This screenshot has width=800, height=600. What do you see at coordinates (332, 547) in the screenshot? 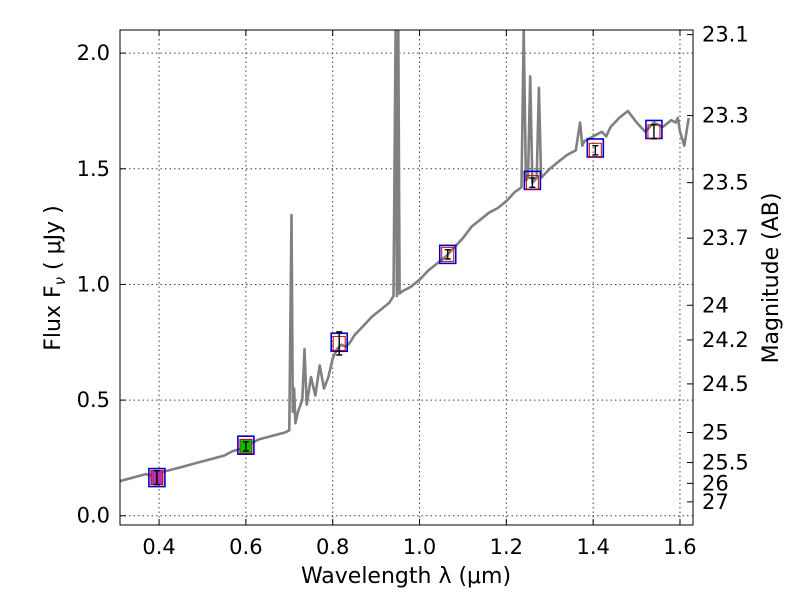
I see `x-tick-label: 0.8` at bounding box center [332, 547].